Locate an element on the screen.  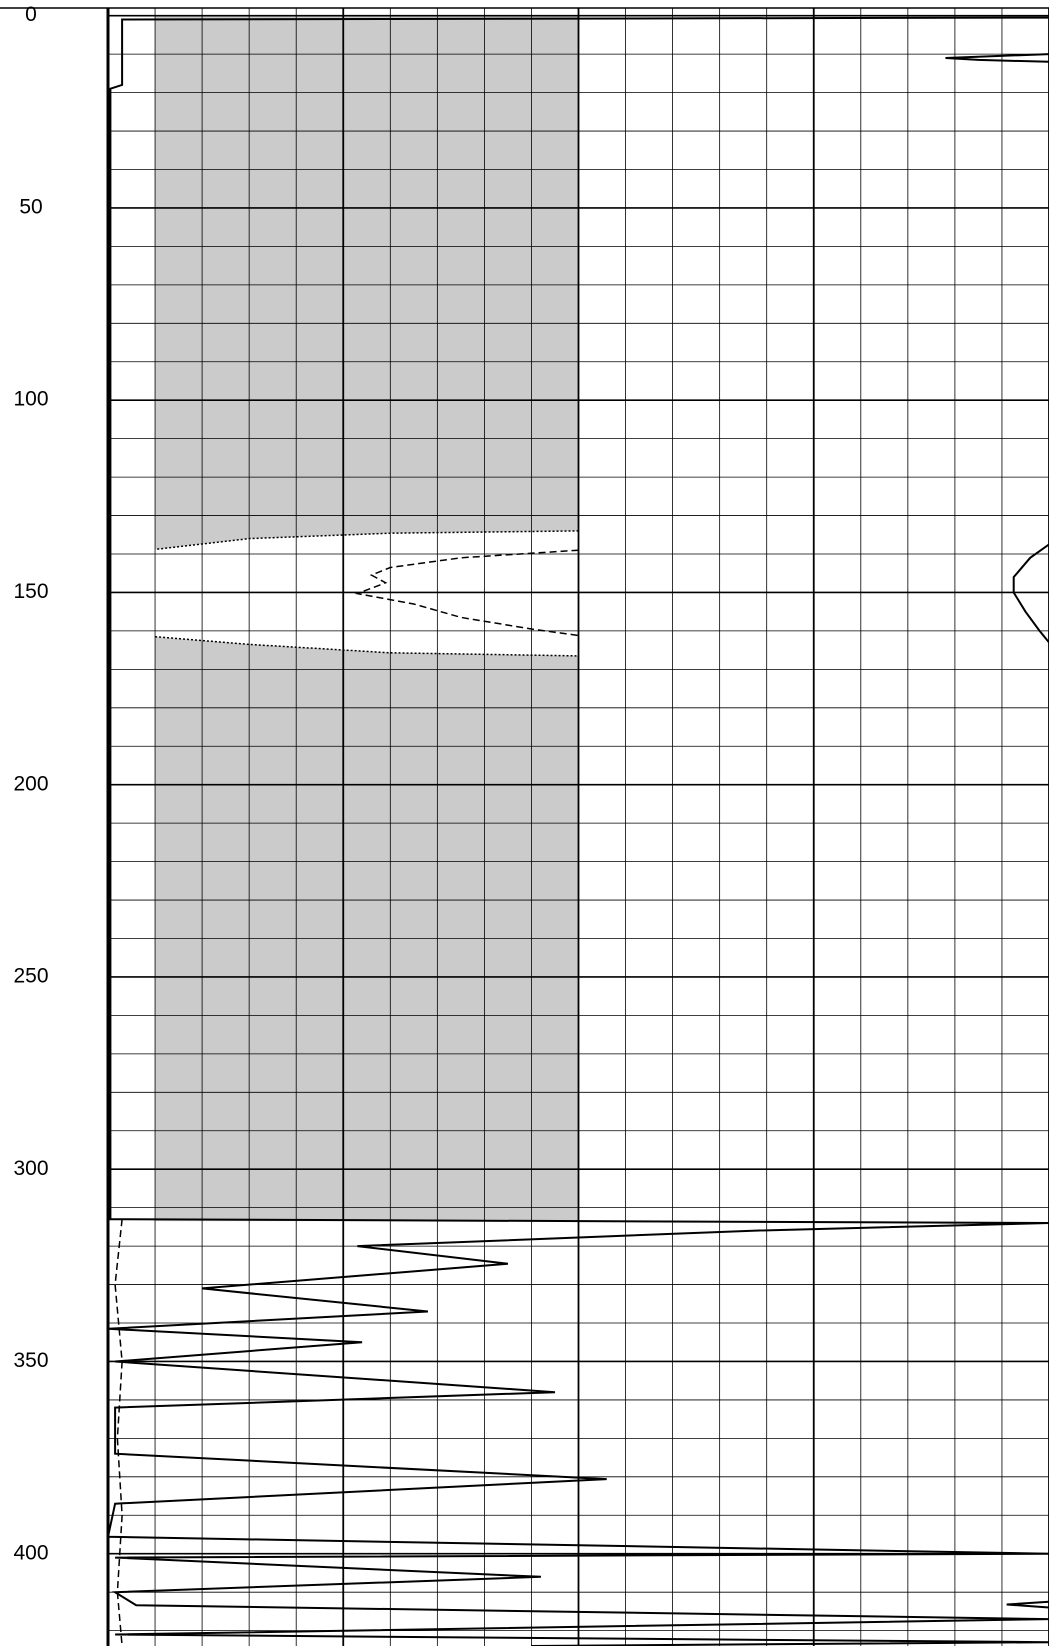
y-tick-label: 150 is located at coordinates (30, 591).